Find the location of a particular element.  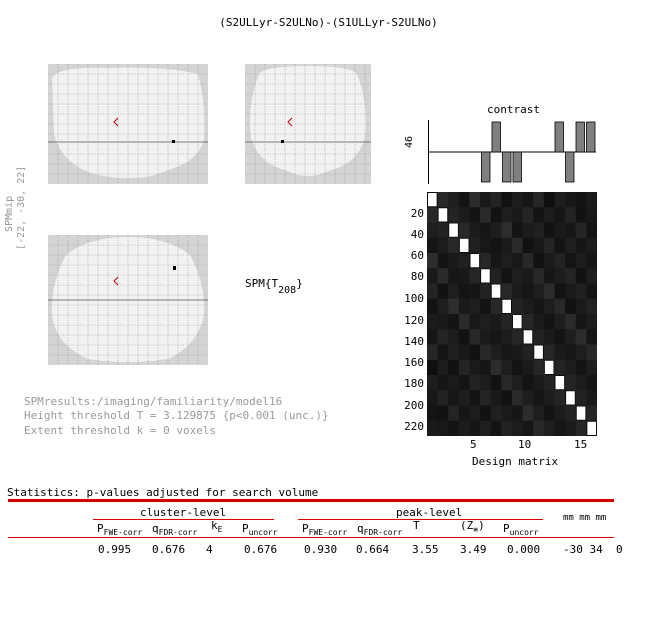

cell-c-pfwe: 0.995 is located at coordinates (115, 549).